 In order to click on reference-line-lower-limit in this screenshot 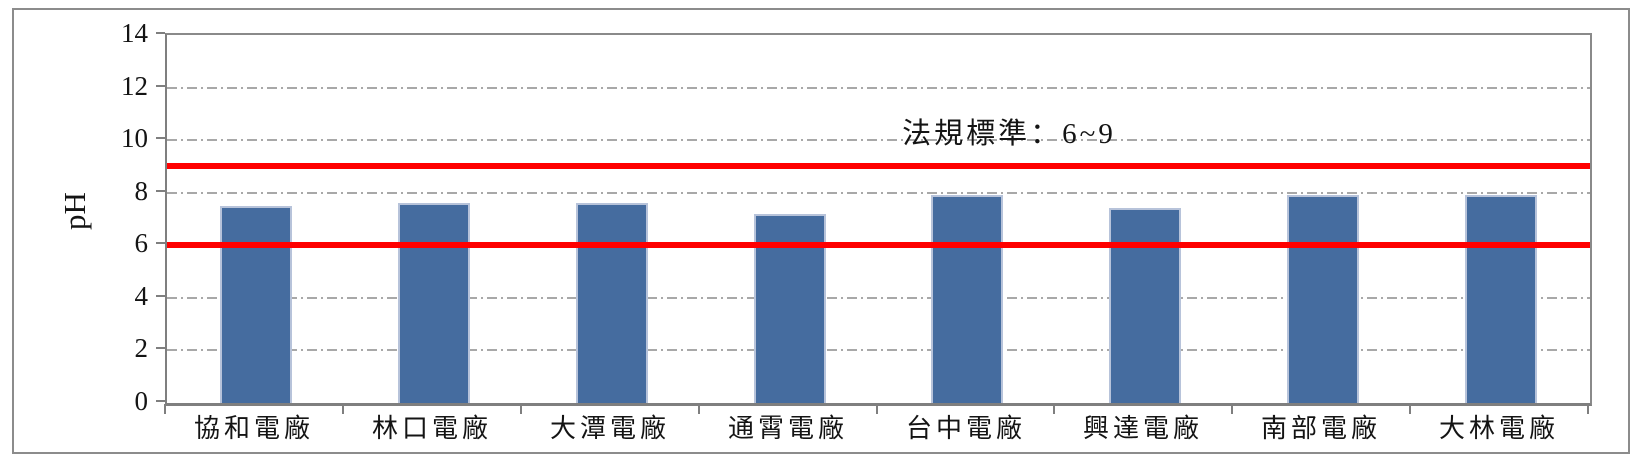, I will do `click(878, 245)`.